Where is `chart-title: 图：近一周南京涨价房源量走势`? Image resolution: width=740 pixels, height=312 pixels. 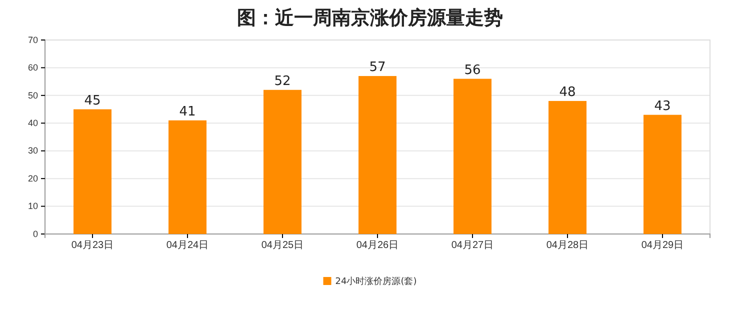
chart-title: 图：近一周南京涨价房源量走势 is located at coordinates (370, 18).